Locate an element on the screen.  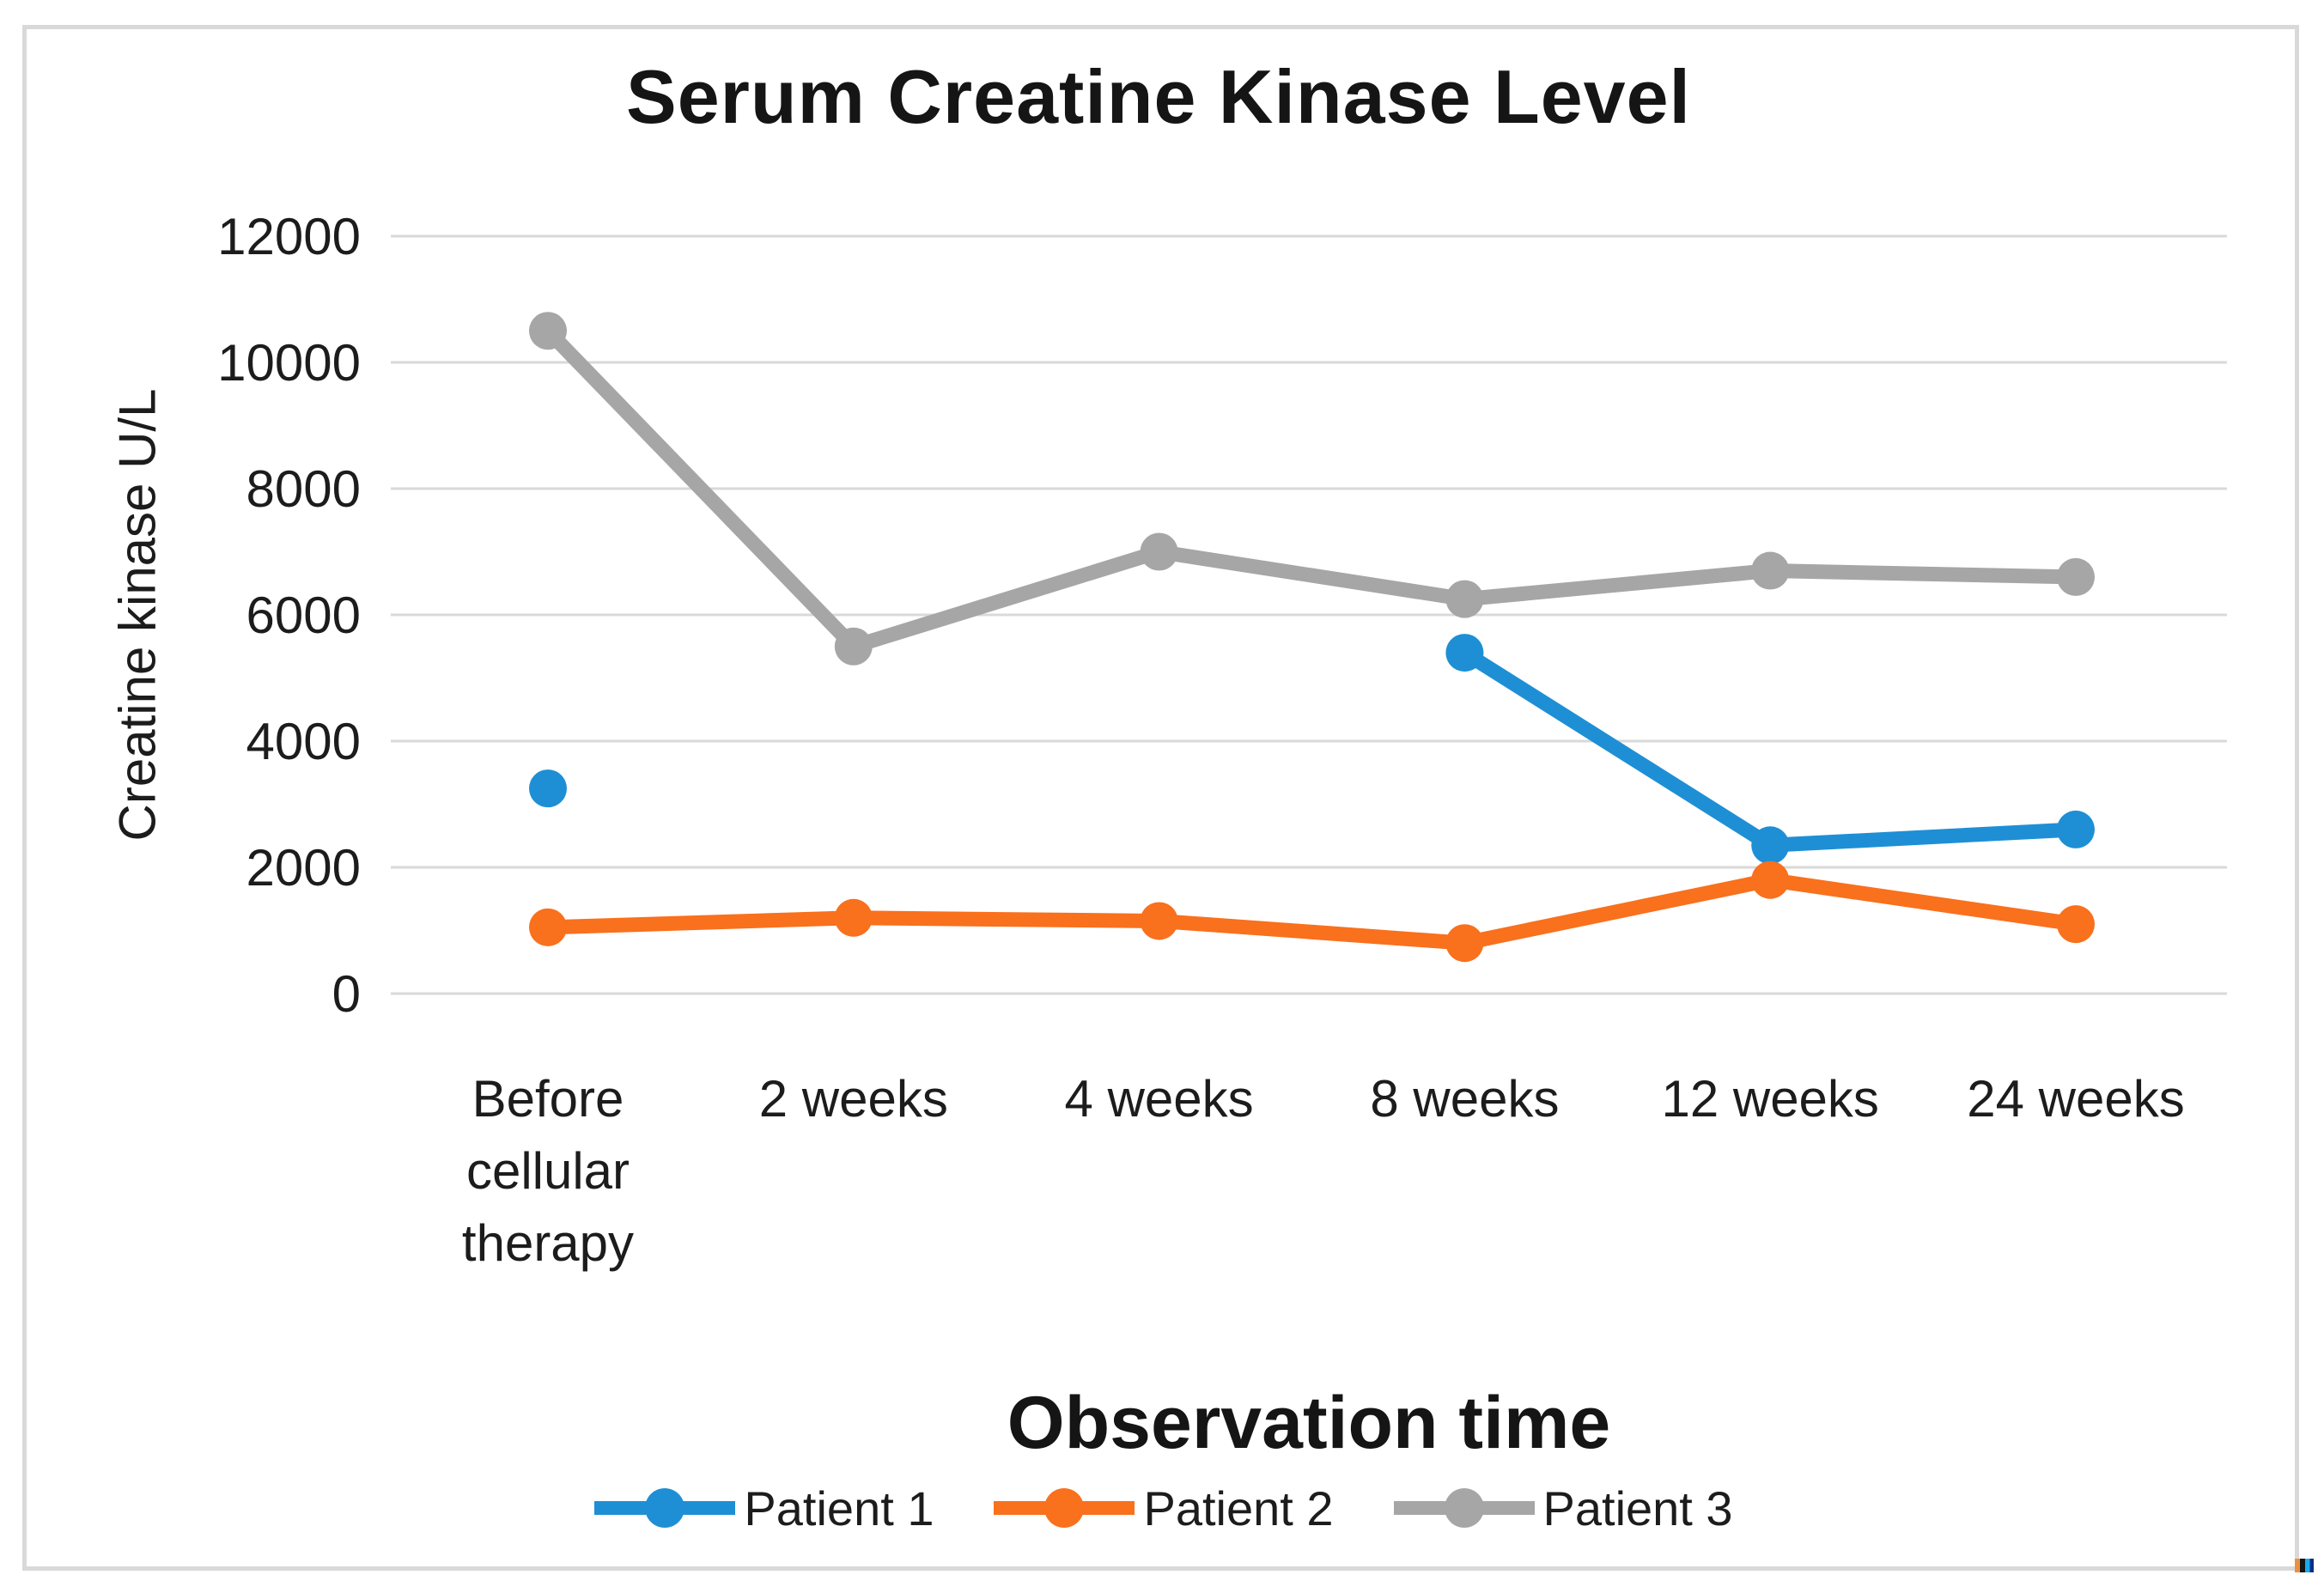
legend-item-patient-3: Patient 3 is located at coordinates (1562, 1508).